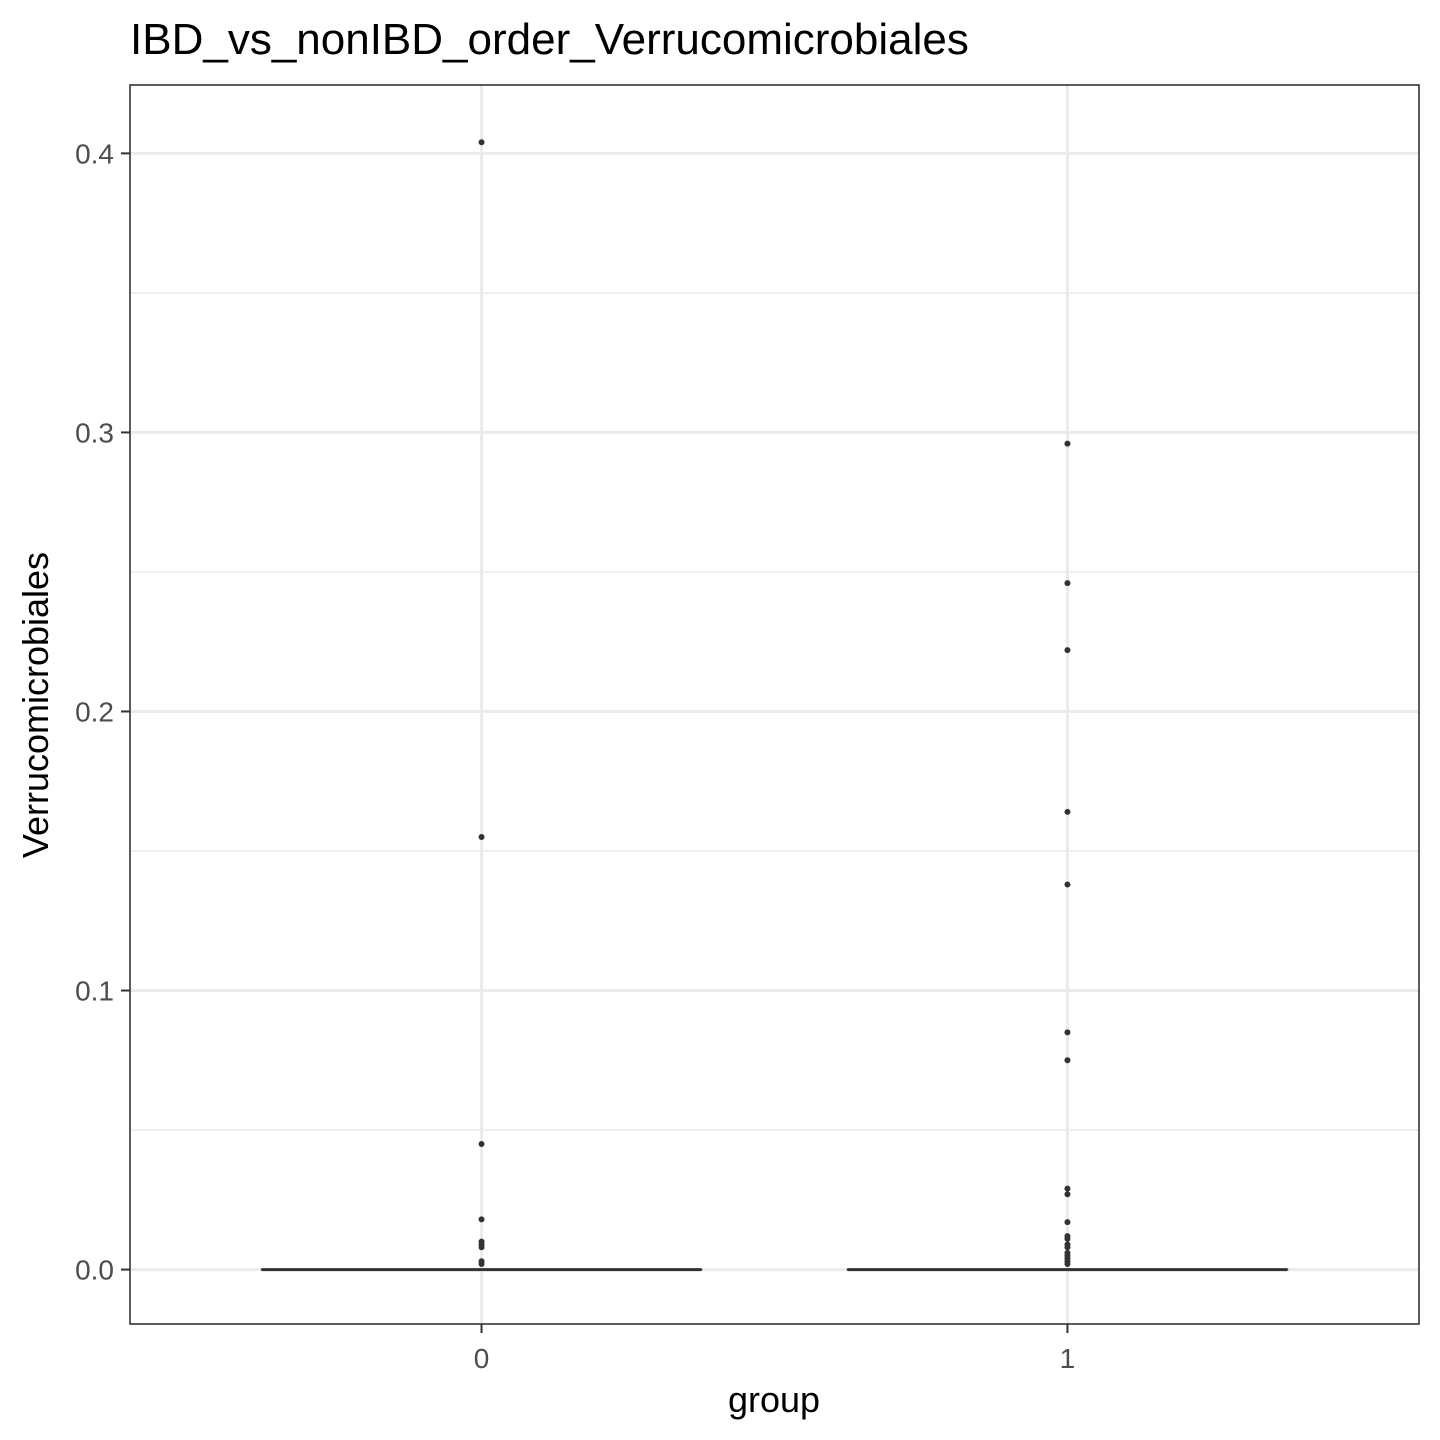  Describe the element at coordinates (549, 39) in the screenshot. I see `chart-title: IBD_vs_nonIBD_order_Verrucomicrobiales` at that location.